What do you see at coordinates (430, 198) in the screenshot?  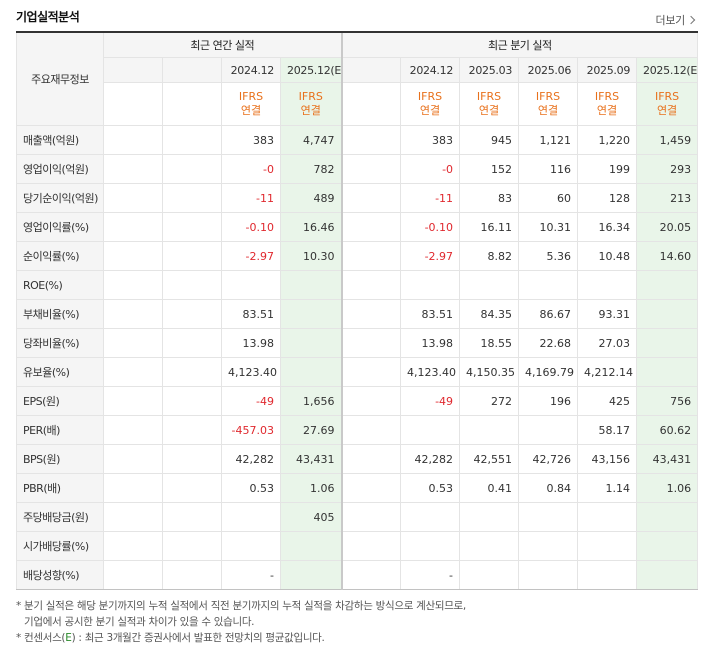 I see `quarter-value-cell: -11` at bounding box center [430, 198].